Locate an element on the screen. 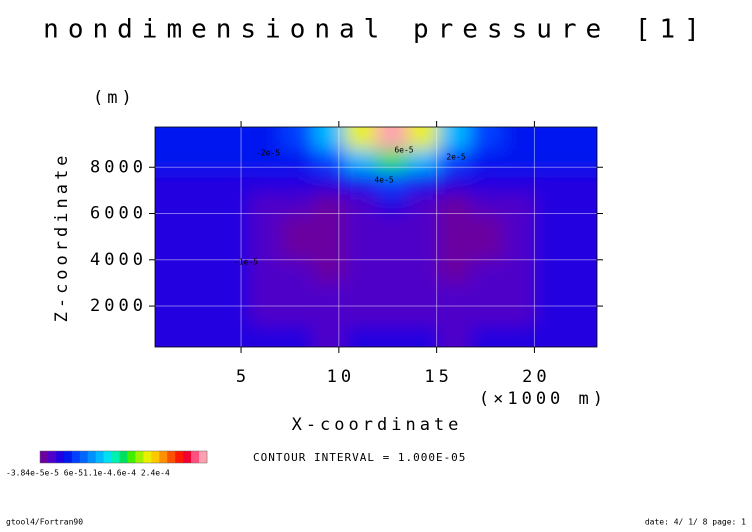 The image size is (752, 532). x-tick-label: 5 is located at coordinates (243, 377).